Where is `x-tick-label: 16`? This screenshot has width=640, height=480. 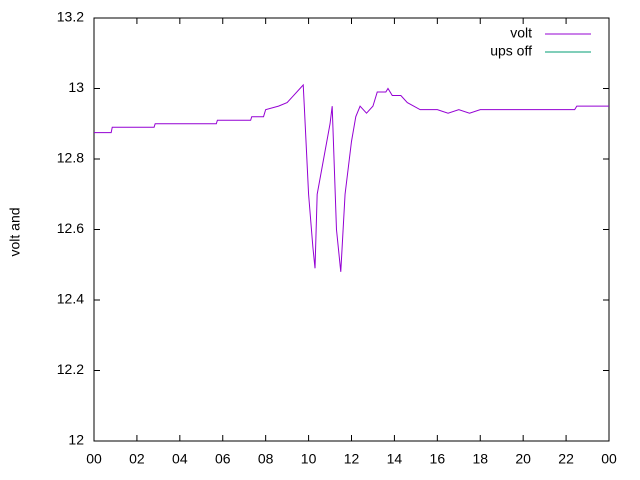
x-tick-label: 16 is located at coordinates (438, 459).